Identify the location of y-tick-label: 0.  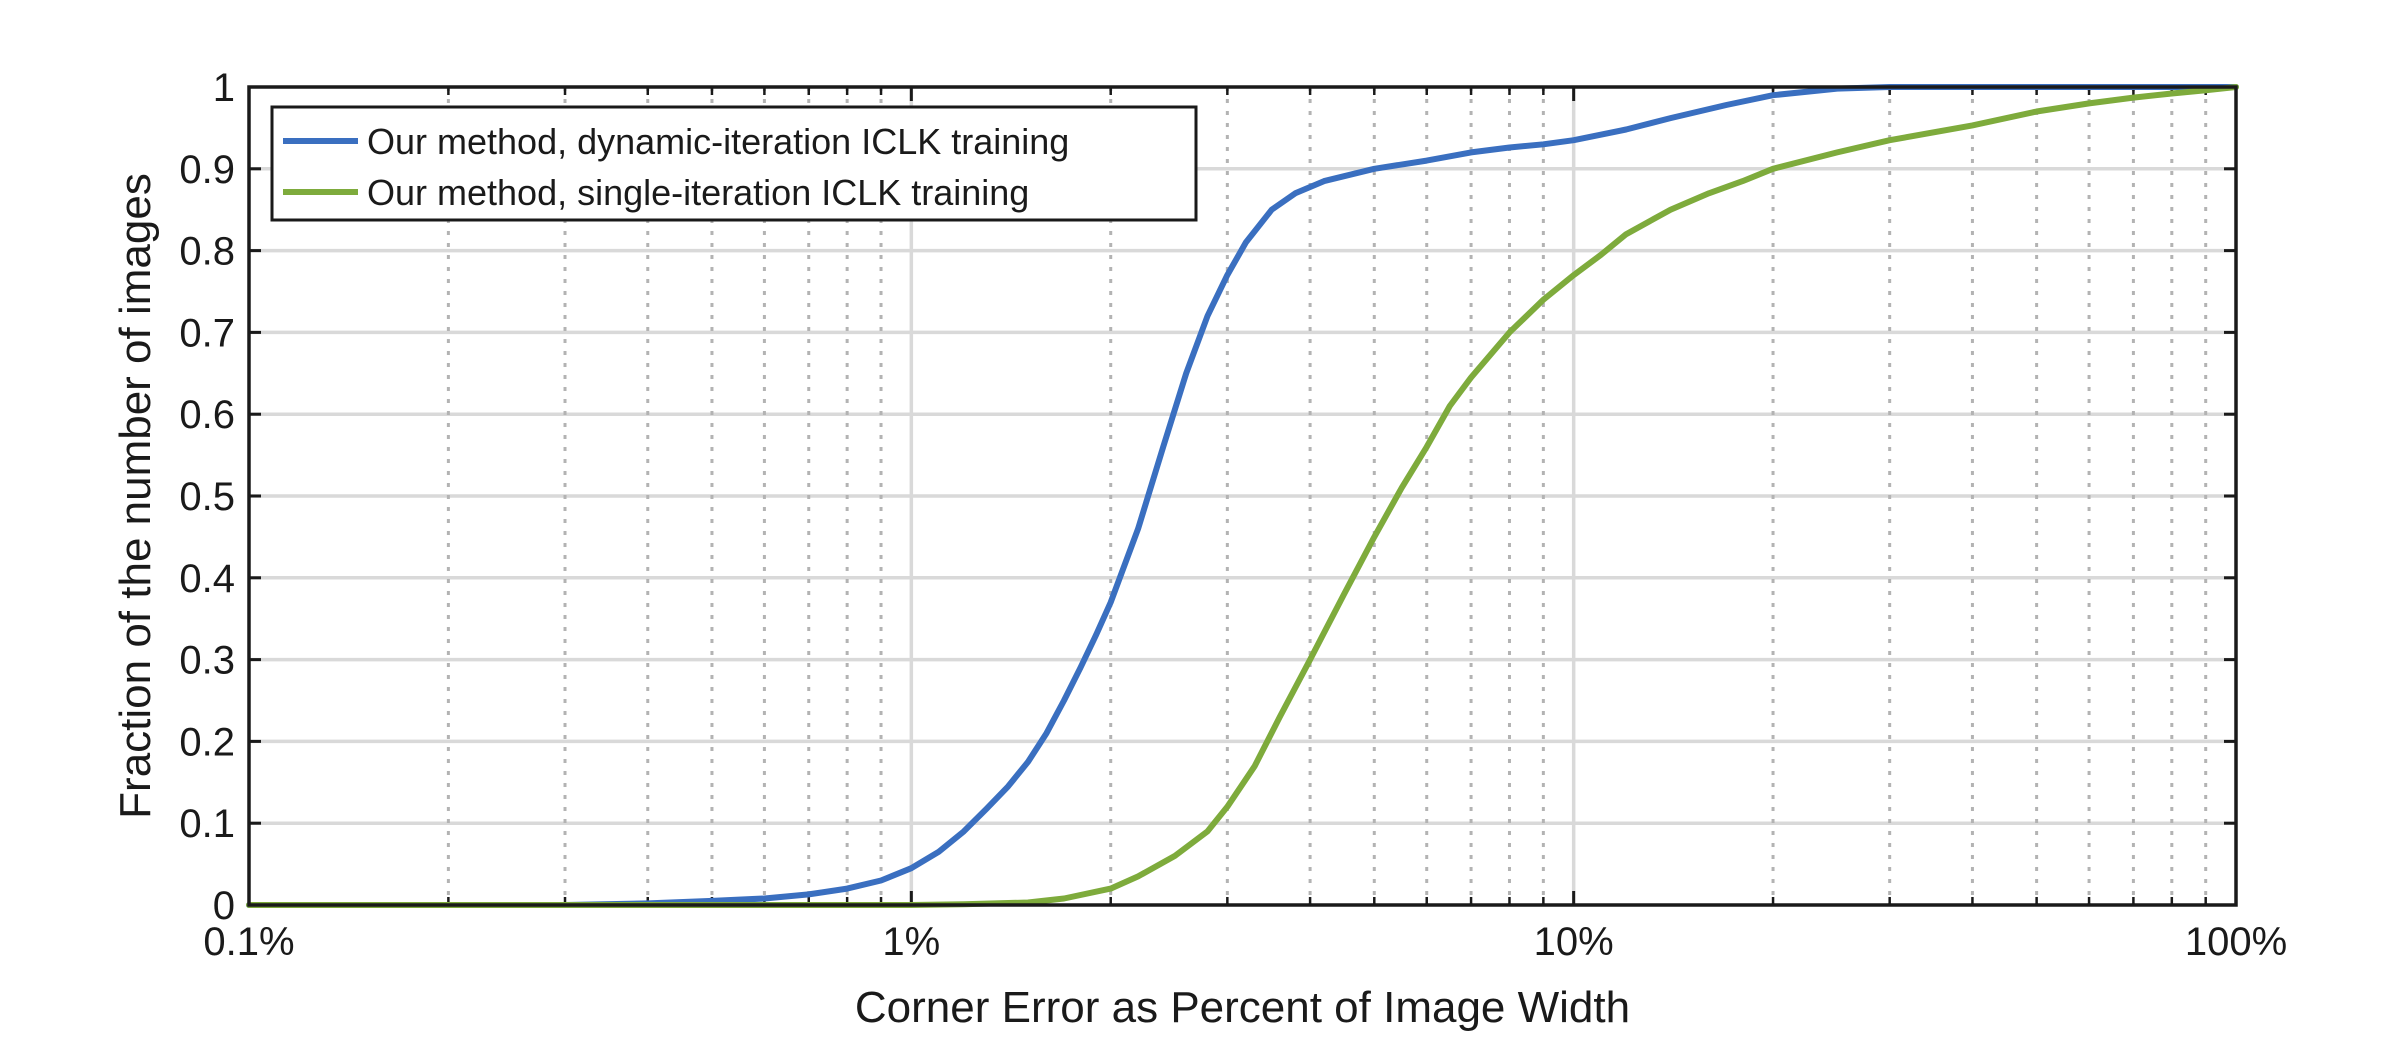
(224, 906).